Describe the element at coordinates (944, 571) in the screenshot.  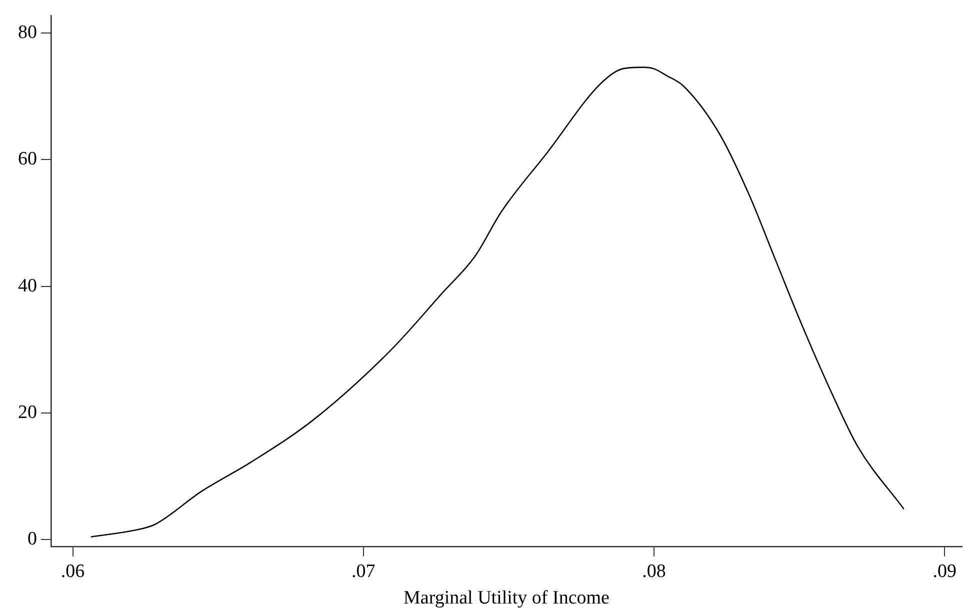
I see `x-tick-label: .09` at that location.